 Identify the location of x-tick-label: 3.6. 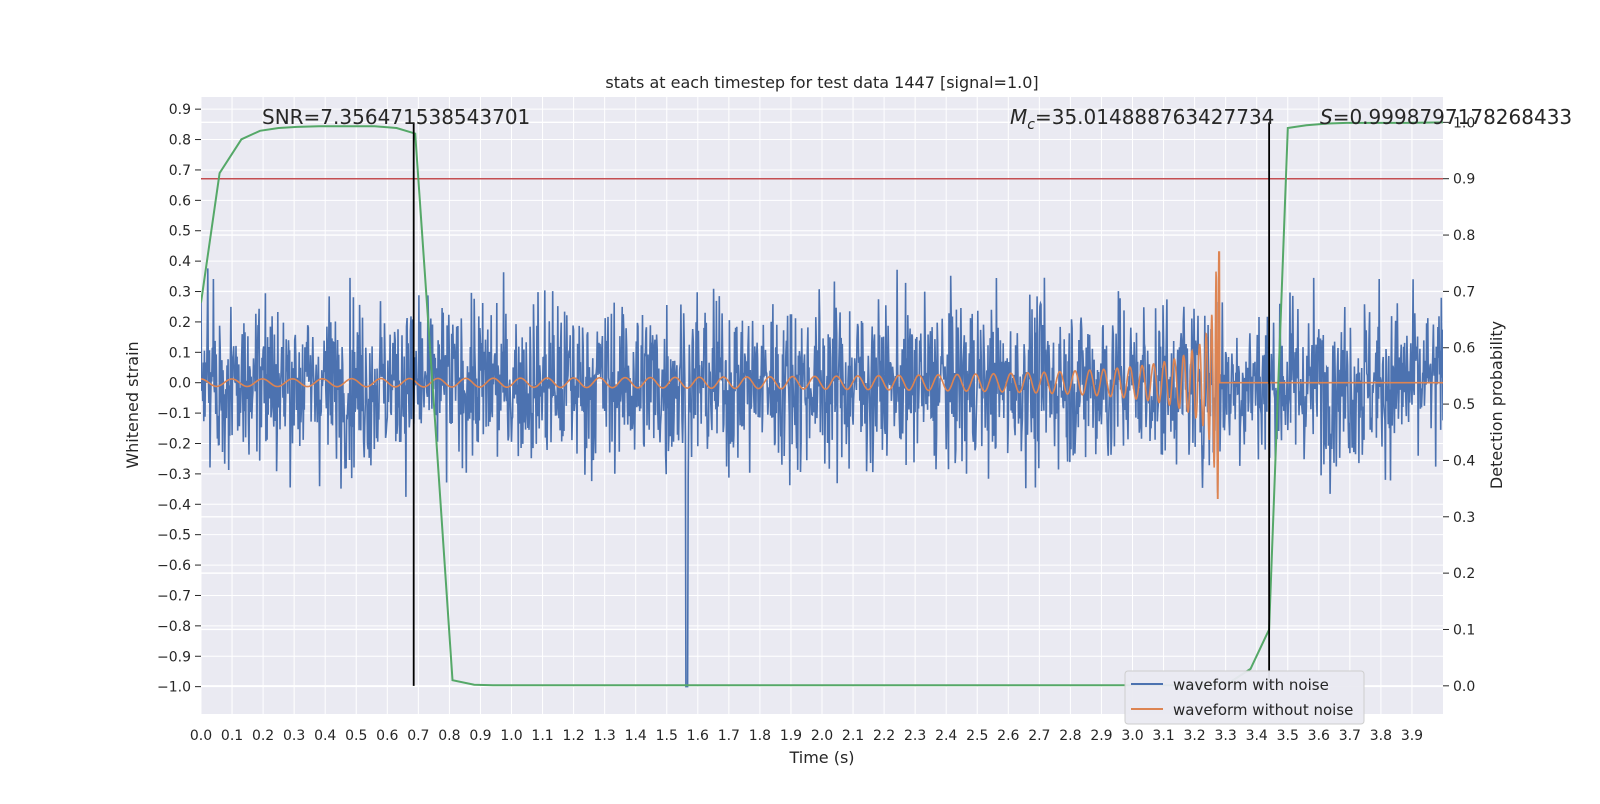
(1319, 736).